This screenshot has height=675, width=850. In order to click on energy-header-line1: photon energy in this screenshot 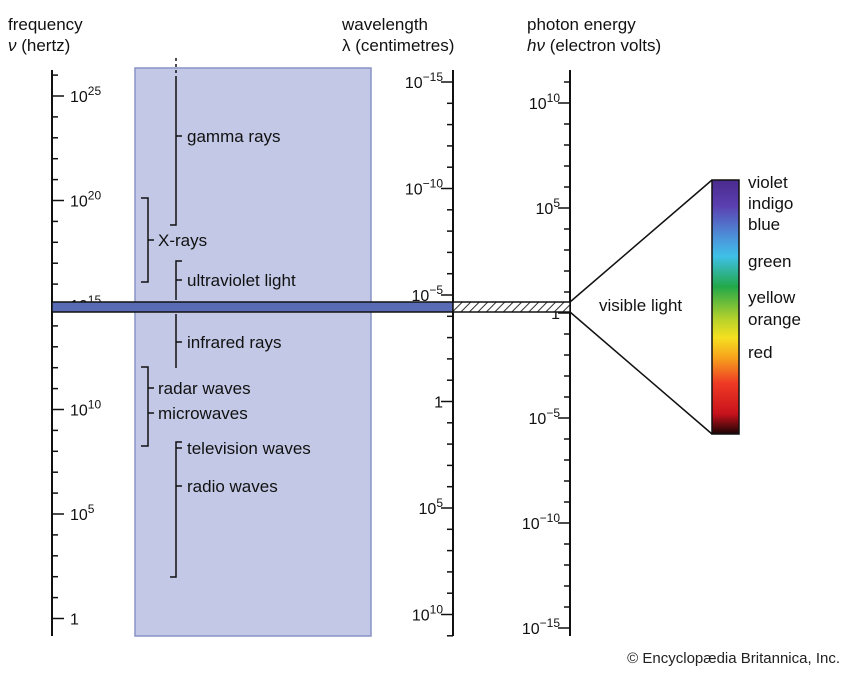, I will do `click(581, 24)`.